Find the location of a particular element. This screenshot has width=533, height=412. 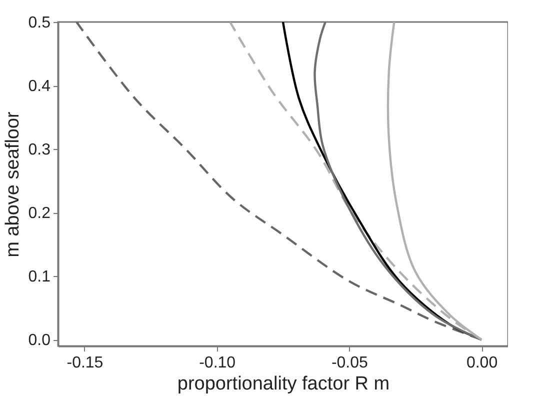

x-tick-label: -0.05 is located at coordinates (349, 363).